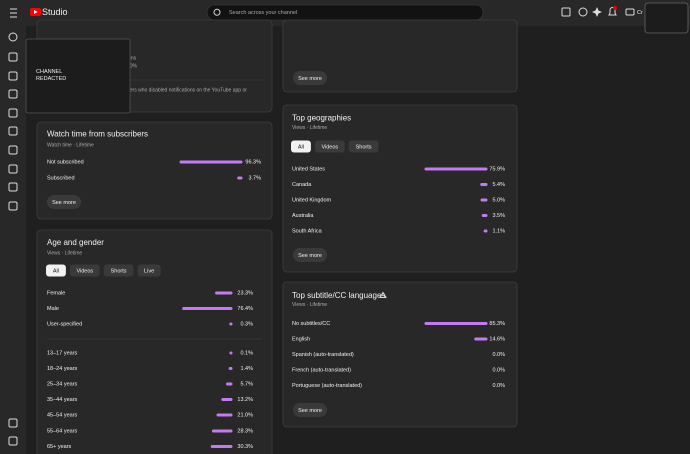 The width and height of the screenshot is (690, 454). What do you see at coordinates (97, 134) in the screenshot?
I see `card-title: Watch time from subscribers` at bounding box center [97, 134].